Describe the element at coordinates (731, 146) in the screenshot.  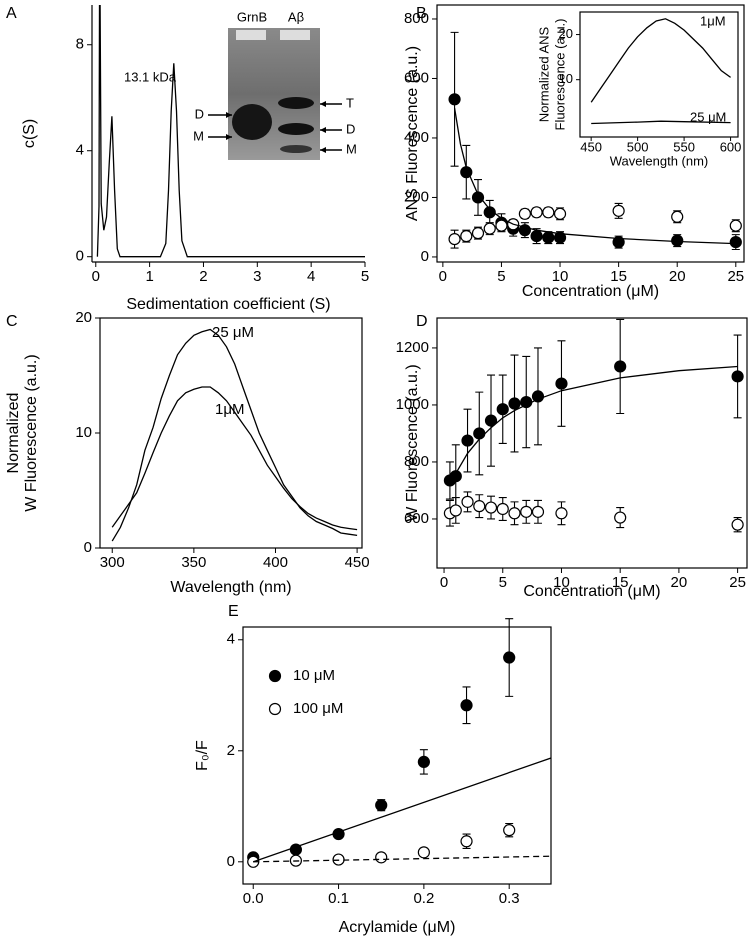
I see `x-tick-label: 600` at that location.